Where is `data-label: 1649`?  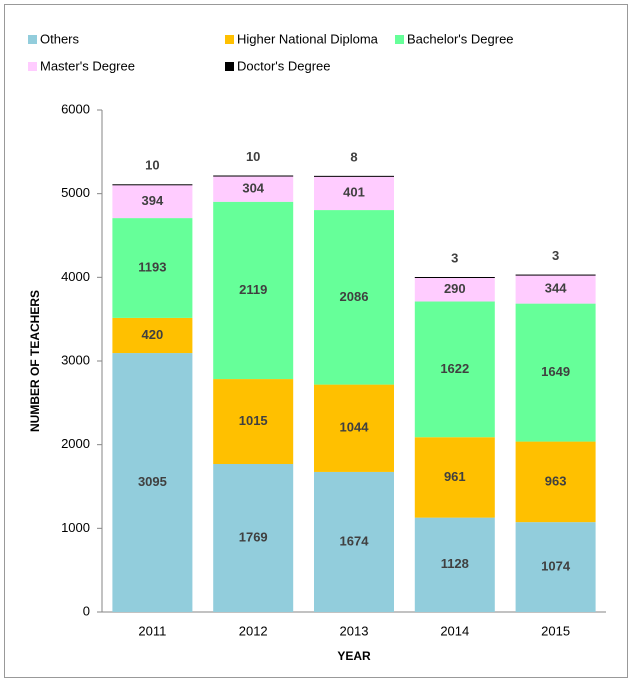
data-label: 1649 is located at coordinates (555, 371).